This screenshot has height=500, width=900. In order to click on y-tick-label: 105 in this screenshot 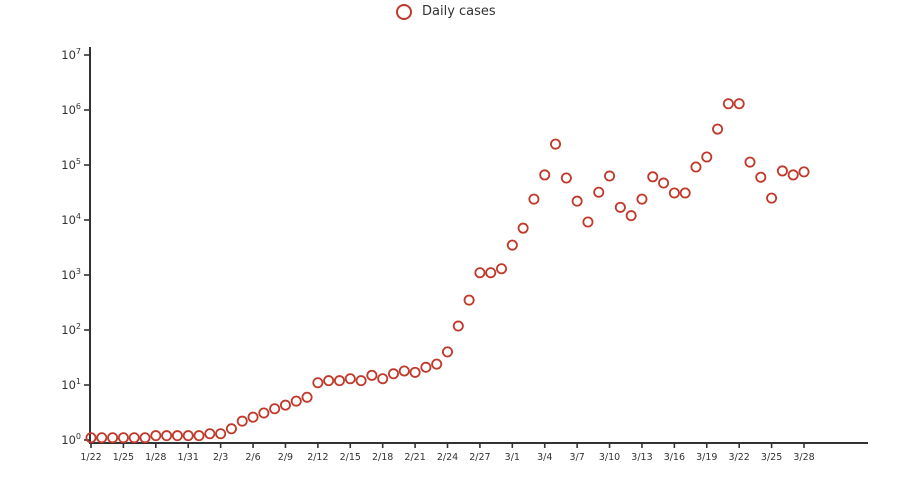, I will do `click(71, 164)`.